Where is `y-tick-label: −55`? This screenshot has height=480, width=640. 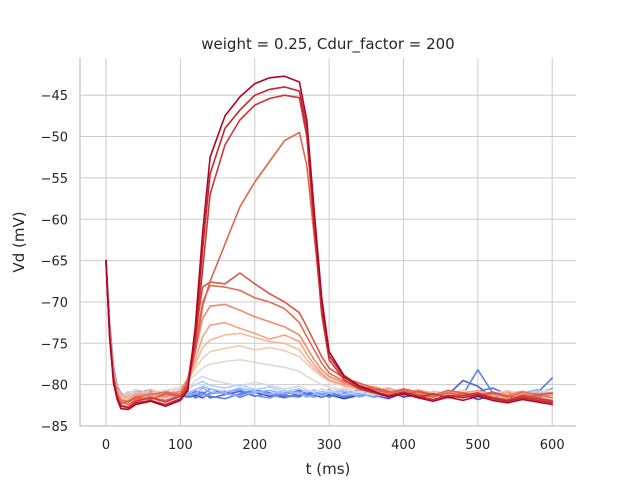 y-tick-label: −55 is located at coordinates (54, 179).